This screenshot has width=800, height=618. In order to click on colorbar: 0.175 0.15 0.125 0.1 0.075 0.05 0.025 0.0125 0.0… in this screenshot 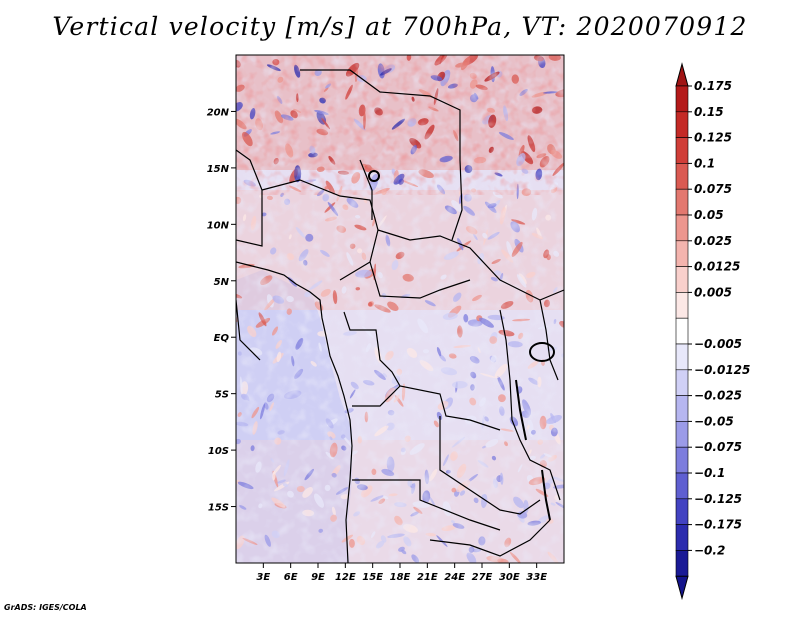, I will do `click(712, 331)`.